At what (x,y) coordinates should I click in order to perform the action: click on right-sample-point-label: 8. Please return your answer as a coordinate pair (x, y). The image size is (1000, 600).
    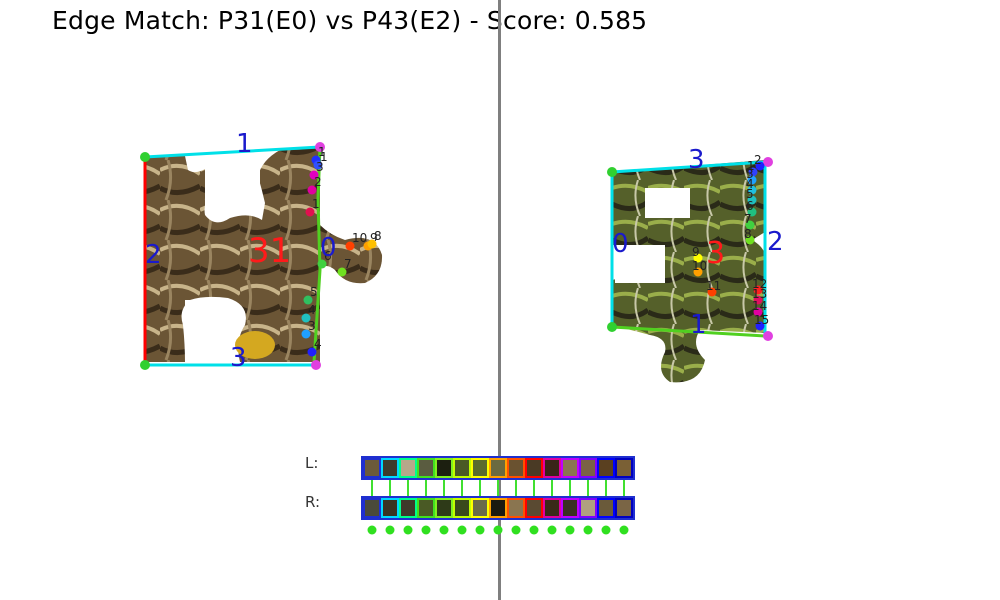
    Looking at the image, I should click on (748, 234).